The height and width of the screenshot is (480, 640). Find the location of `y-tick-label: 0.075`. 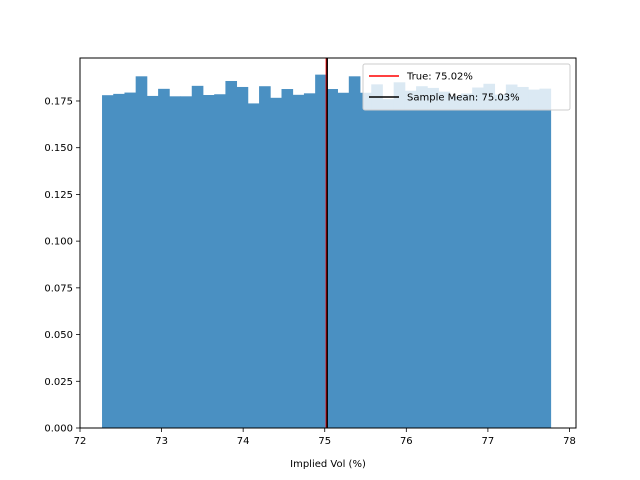

y-tick-label: 0.075 is located at coordinates (58, 288).